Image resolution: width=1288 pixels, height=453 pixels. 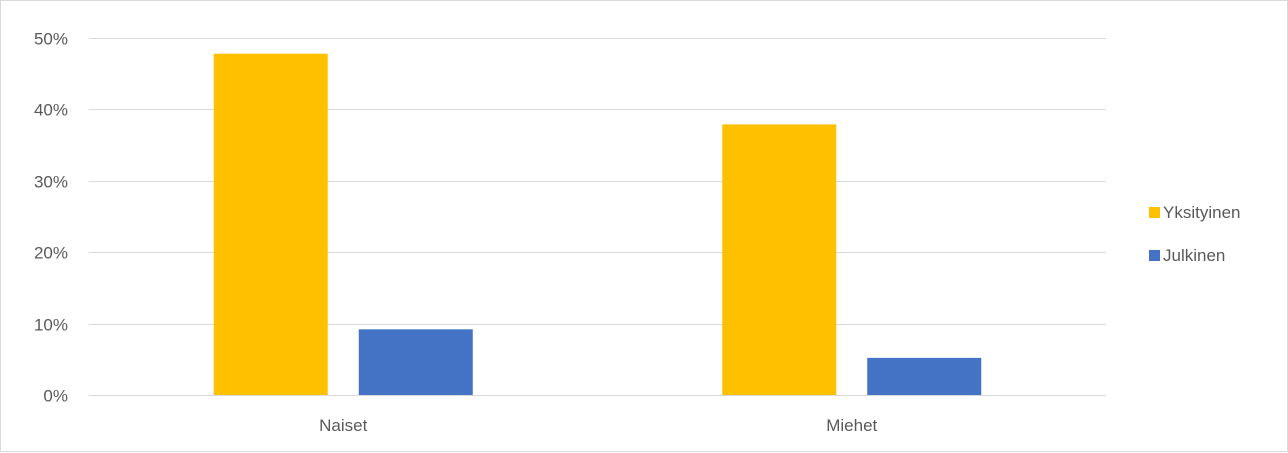 What do you see at coordinates (270, 224) in the screenshot?
I see `bar-yksityinen-naiset` at bounding box center [270, 224].